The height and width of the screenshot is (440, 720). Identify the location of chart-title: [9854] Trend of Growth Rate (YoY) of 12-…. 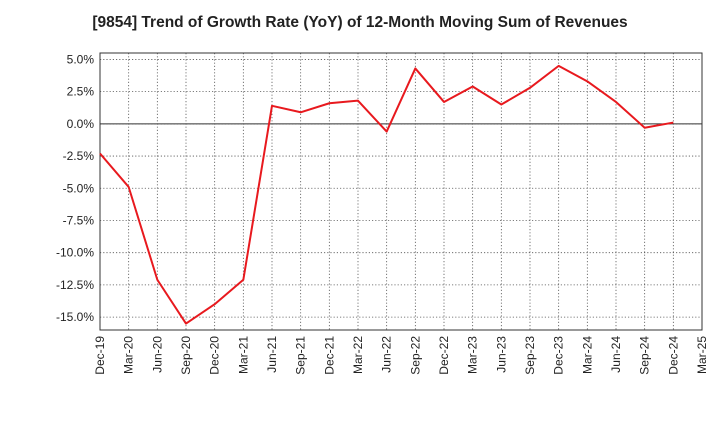
(360, 22).